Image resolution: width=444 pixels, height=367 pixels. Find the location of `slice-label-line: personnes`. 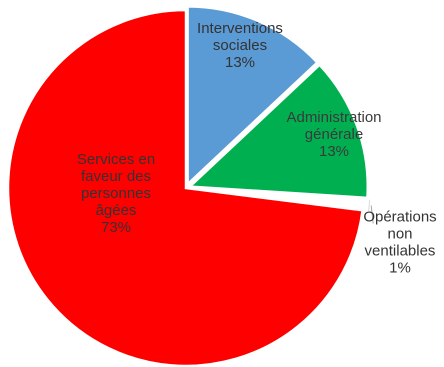

slice-label-line: personnes is located at coordinates (116, 193).